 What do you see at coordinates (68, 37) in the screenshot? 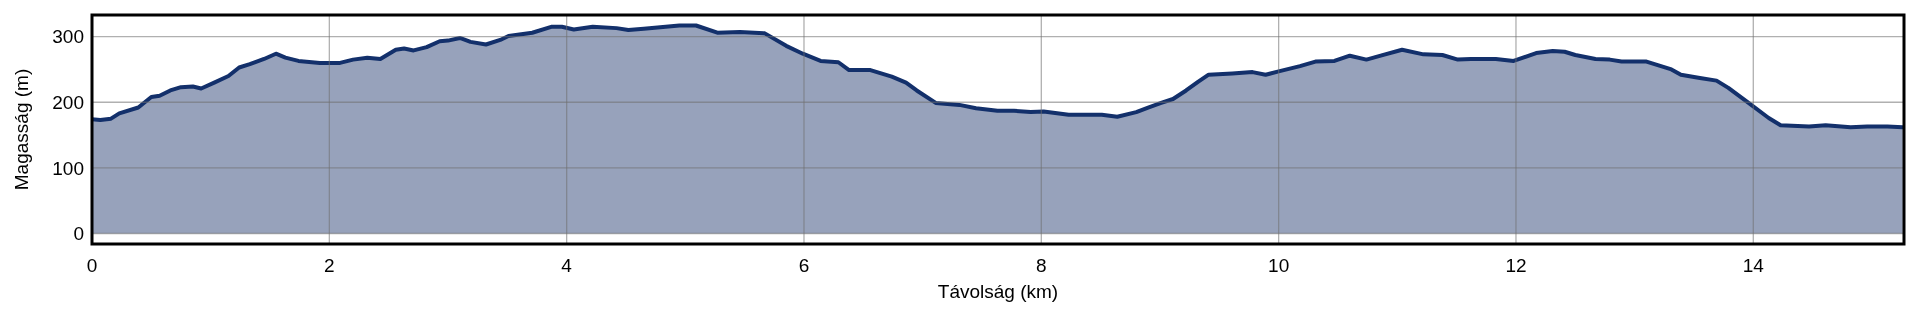
I see `y-tick-label: 300` at bounding box center [68, 37].